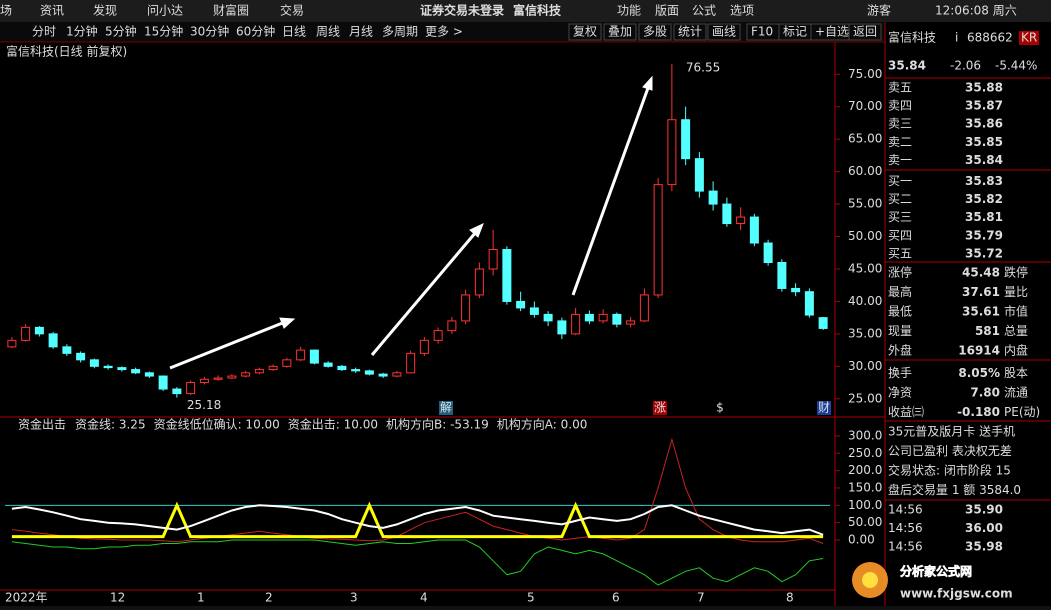 This screenshot has width=1051, height=610. I want to click on clock: 12:06:08 周六, so click(976, 11).